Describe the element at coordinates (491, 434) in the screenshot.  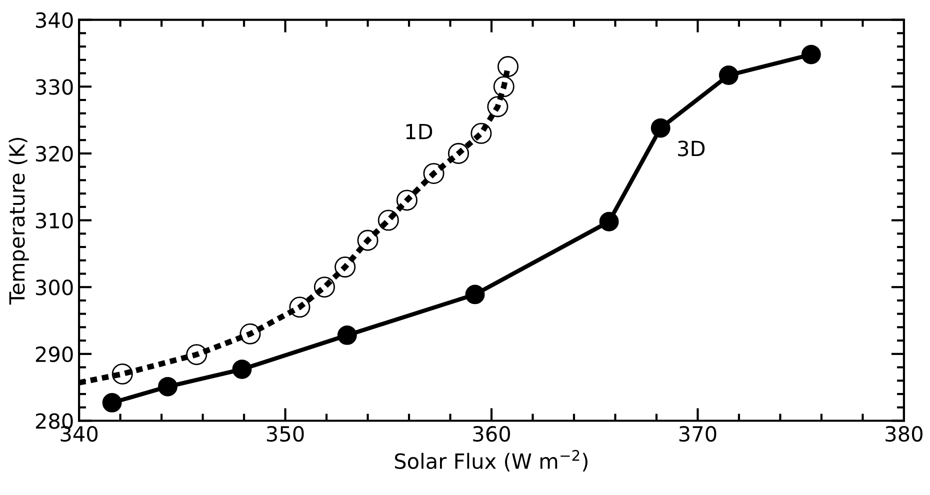
I see `x-tick-label: 360` at that location.